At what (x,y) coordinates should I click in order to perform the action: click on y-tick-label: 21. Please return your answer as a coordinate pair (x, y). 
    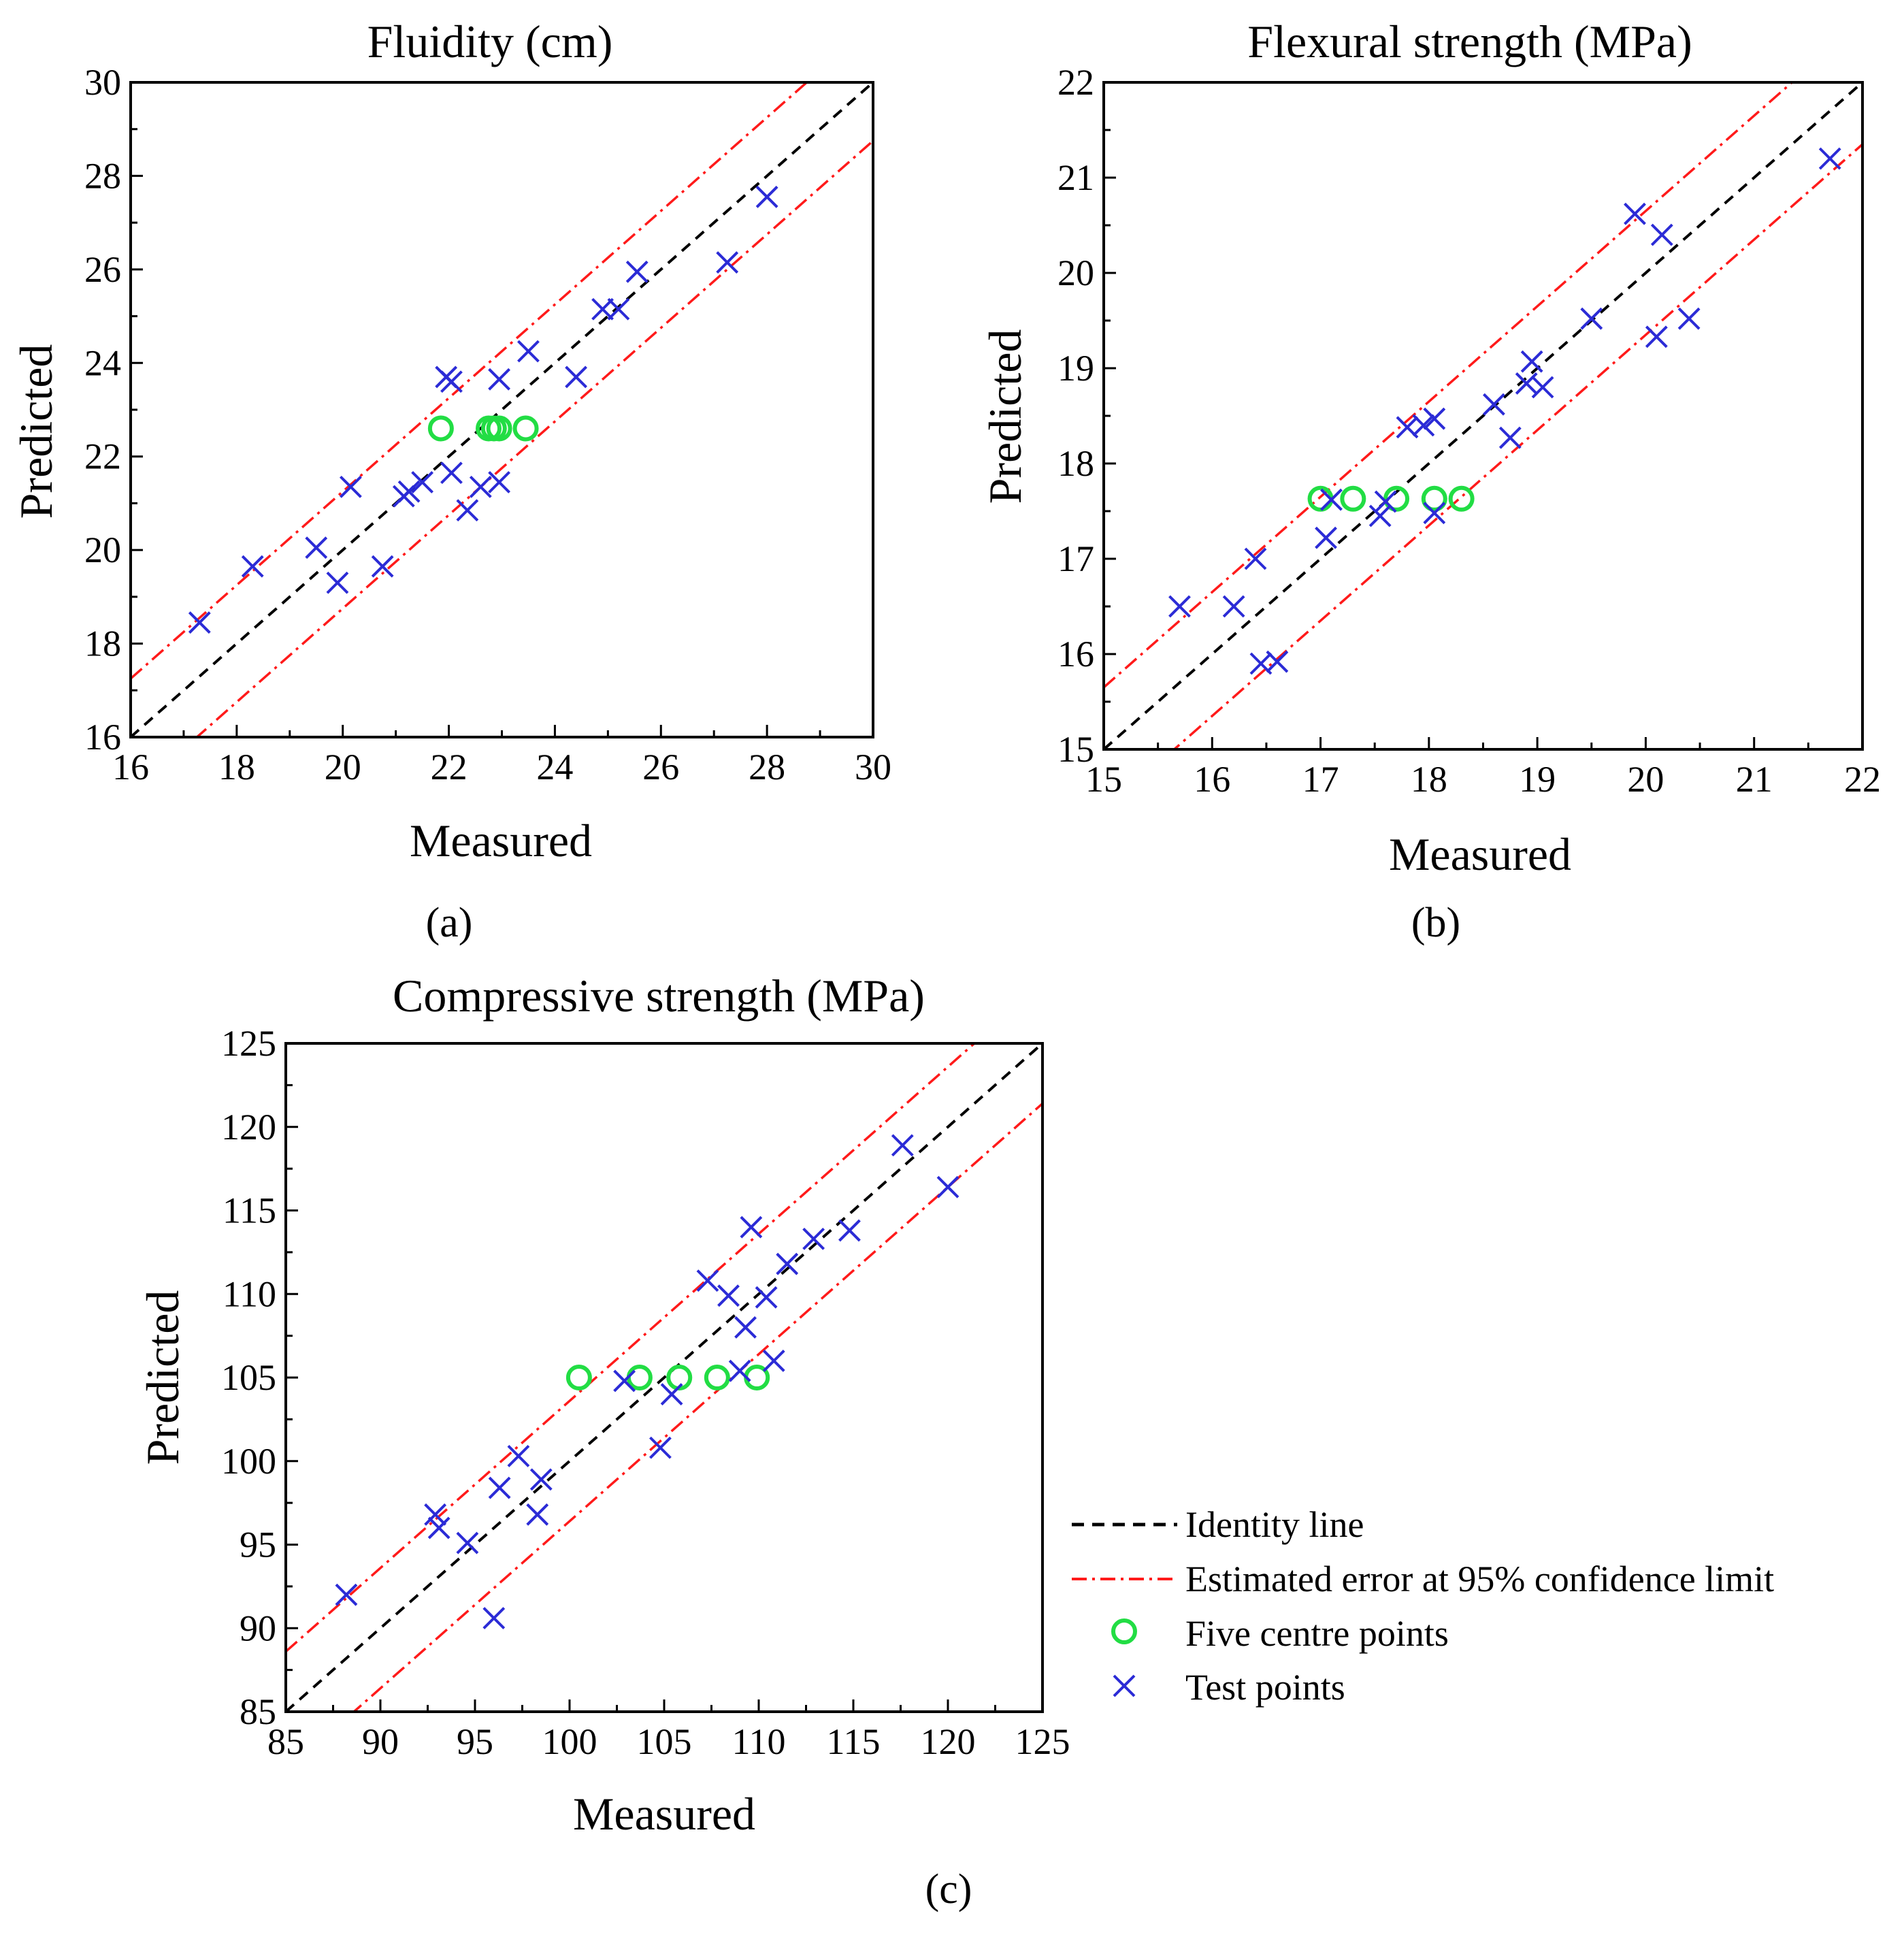
    Looking at the image, I should click on (1076, 177).